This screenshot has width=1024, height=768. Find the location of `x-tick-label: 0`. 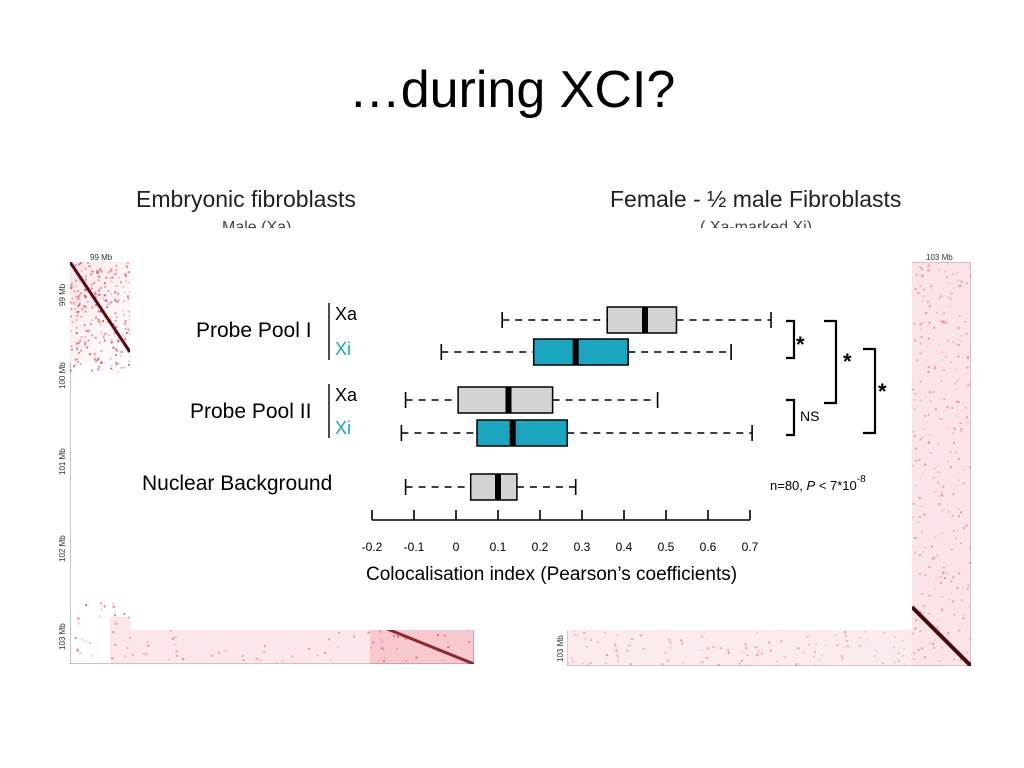

x-tick-label: 0 is located at coordinates (456, 547).